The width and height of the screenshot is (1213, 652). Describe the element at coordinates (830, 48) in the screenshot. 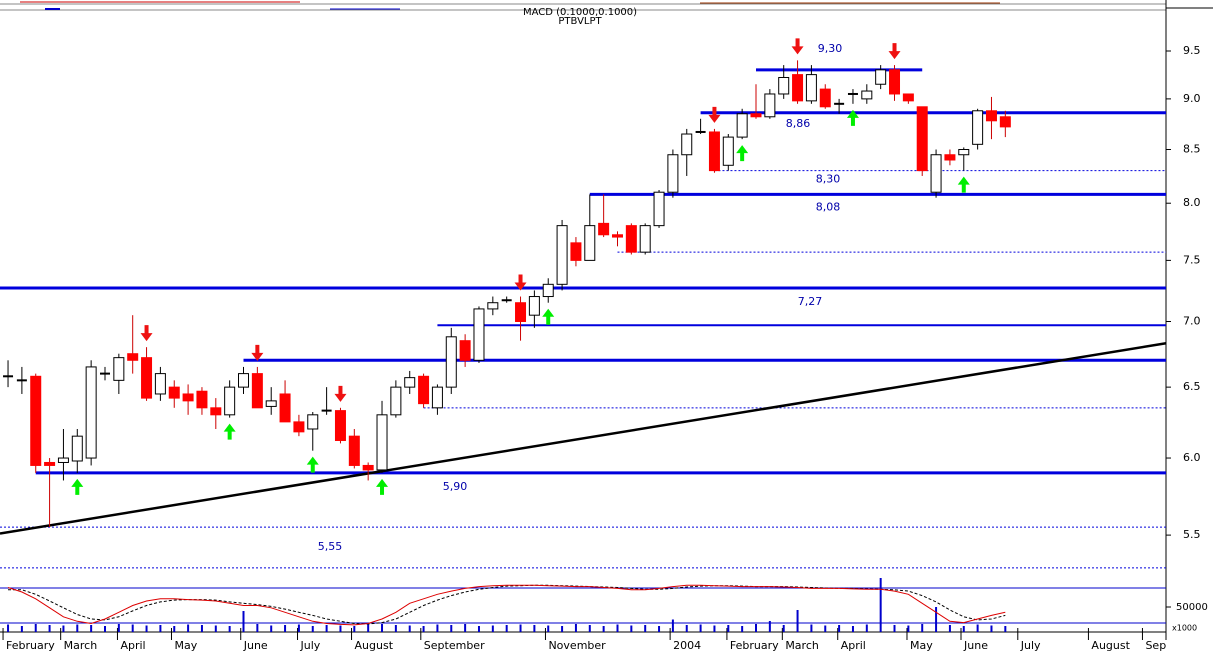

I see `level-label: 9,30` at that location.